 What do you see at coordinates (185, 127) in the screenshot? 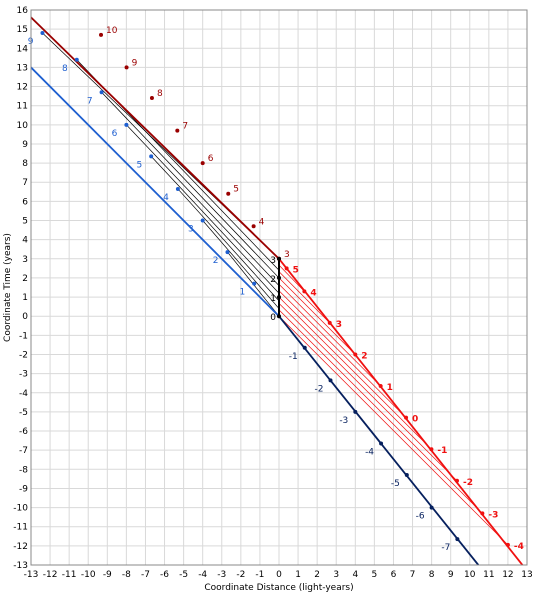
I see `point-label: 7` at bounding box center [185, 127].